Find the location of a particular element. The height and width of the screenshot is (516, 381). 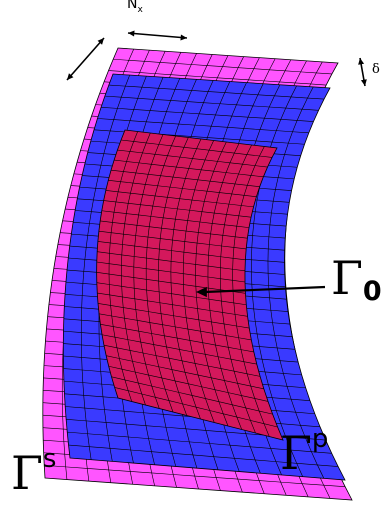

gamma-0-symbol: Γ is located at coordinates (347, 278).